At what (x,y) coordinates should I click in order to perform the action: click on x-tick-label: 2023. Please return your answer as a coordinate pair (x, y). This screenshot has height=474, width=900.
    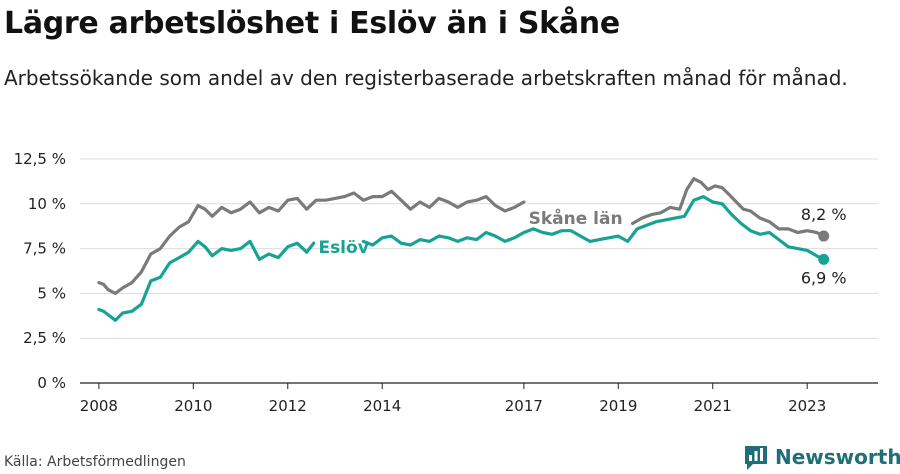
    Looking at the image, I should click on (807, 406).